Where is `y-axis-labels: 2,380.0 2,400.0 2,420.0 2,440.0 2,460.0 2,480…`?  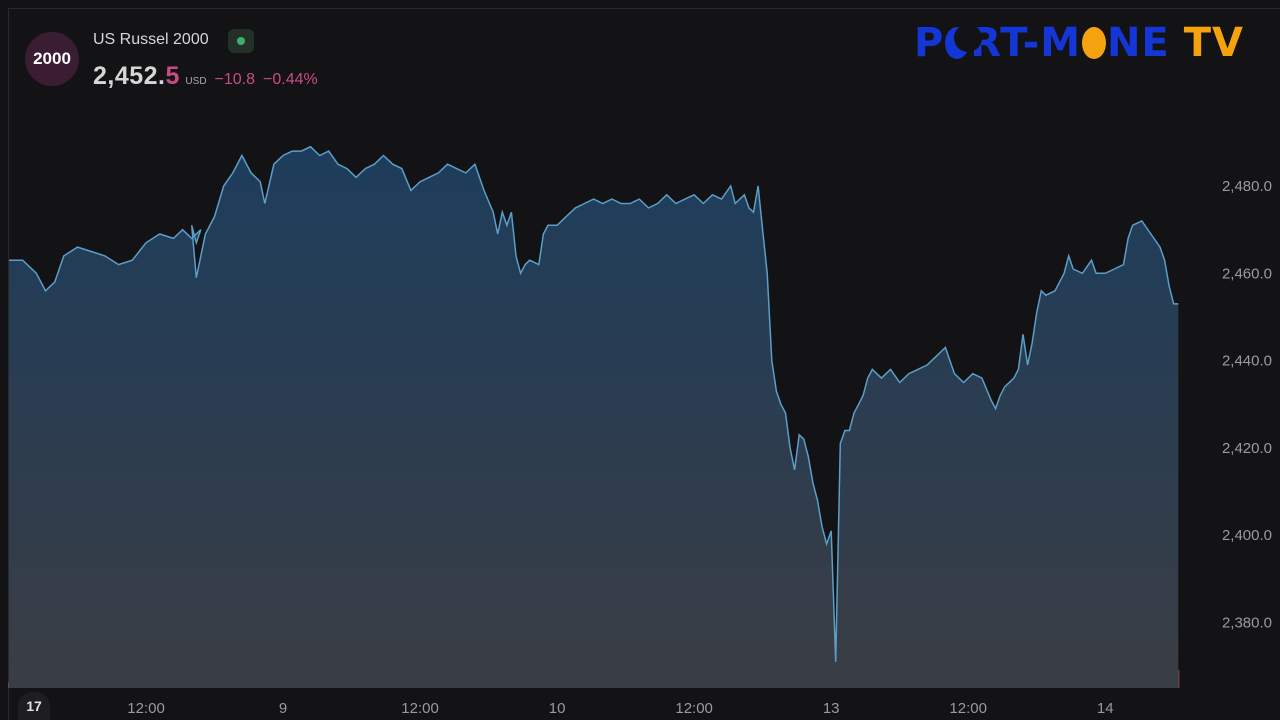
y-axis-labels: 2,380.0 2,400.0 2,420.0 2,440.0 2,460.0 2,480… is located at coordinates (1247, 404).